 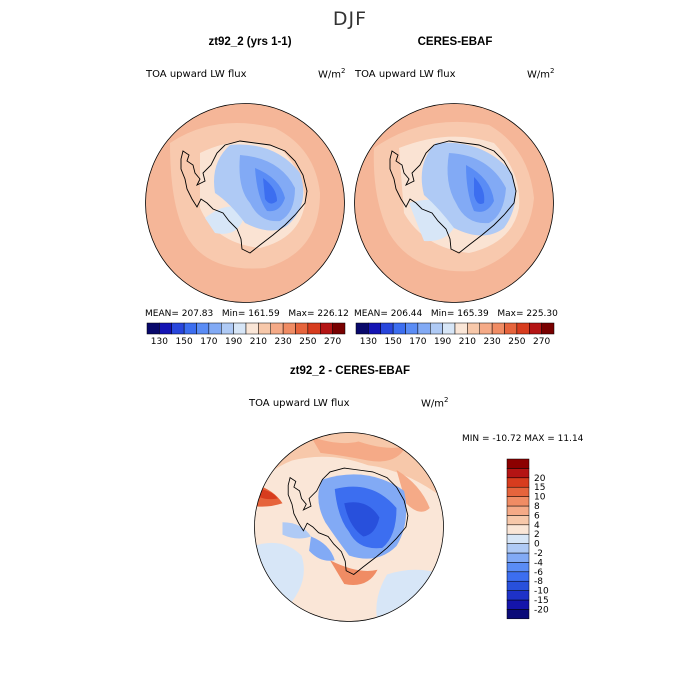 What do you see at coordinates (537, 507) in the screenshot?
I see `panel-3-colorbar-tick-label: 8` at bounding box center [537, 507].